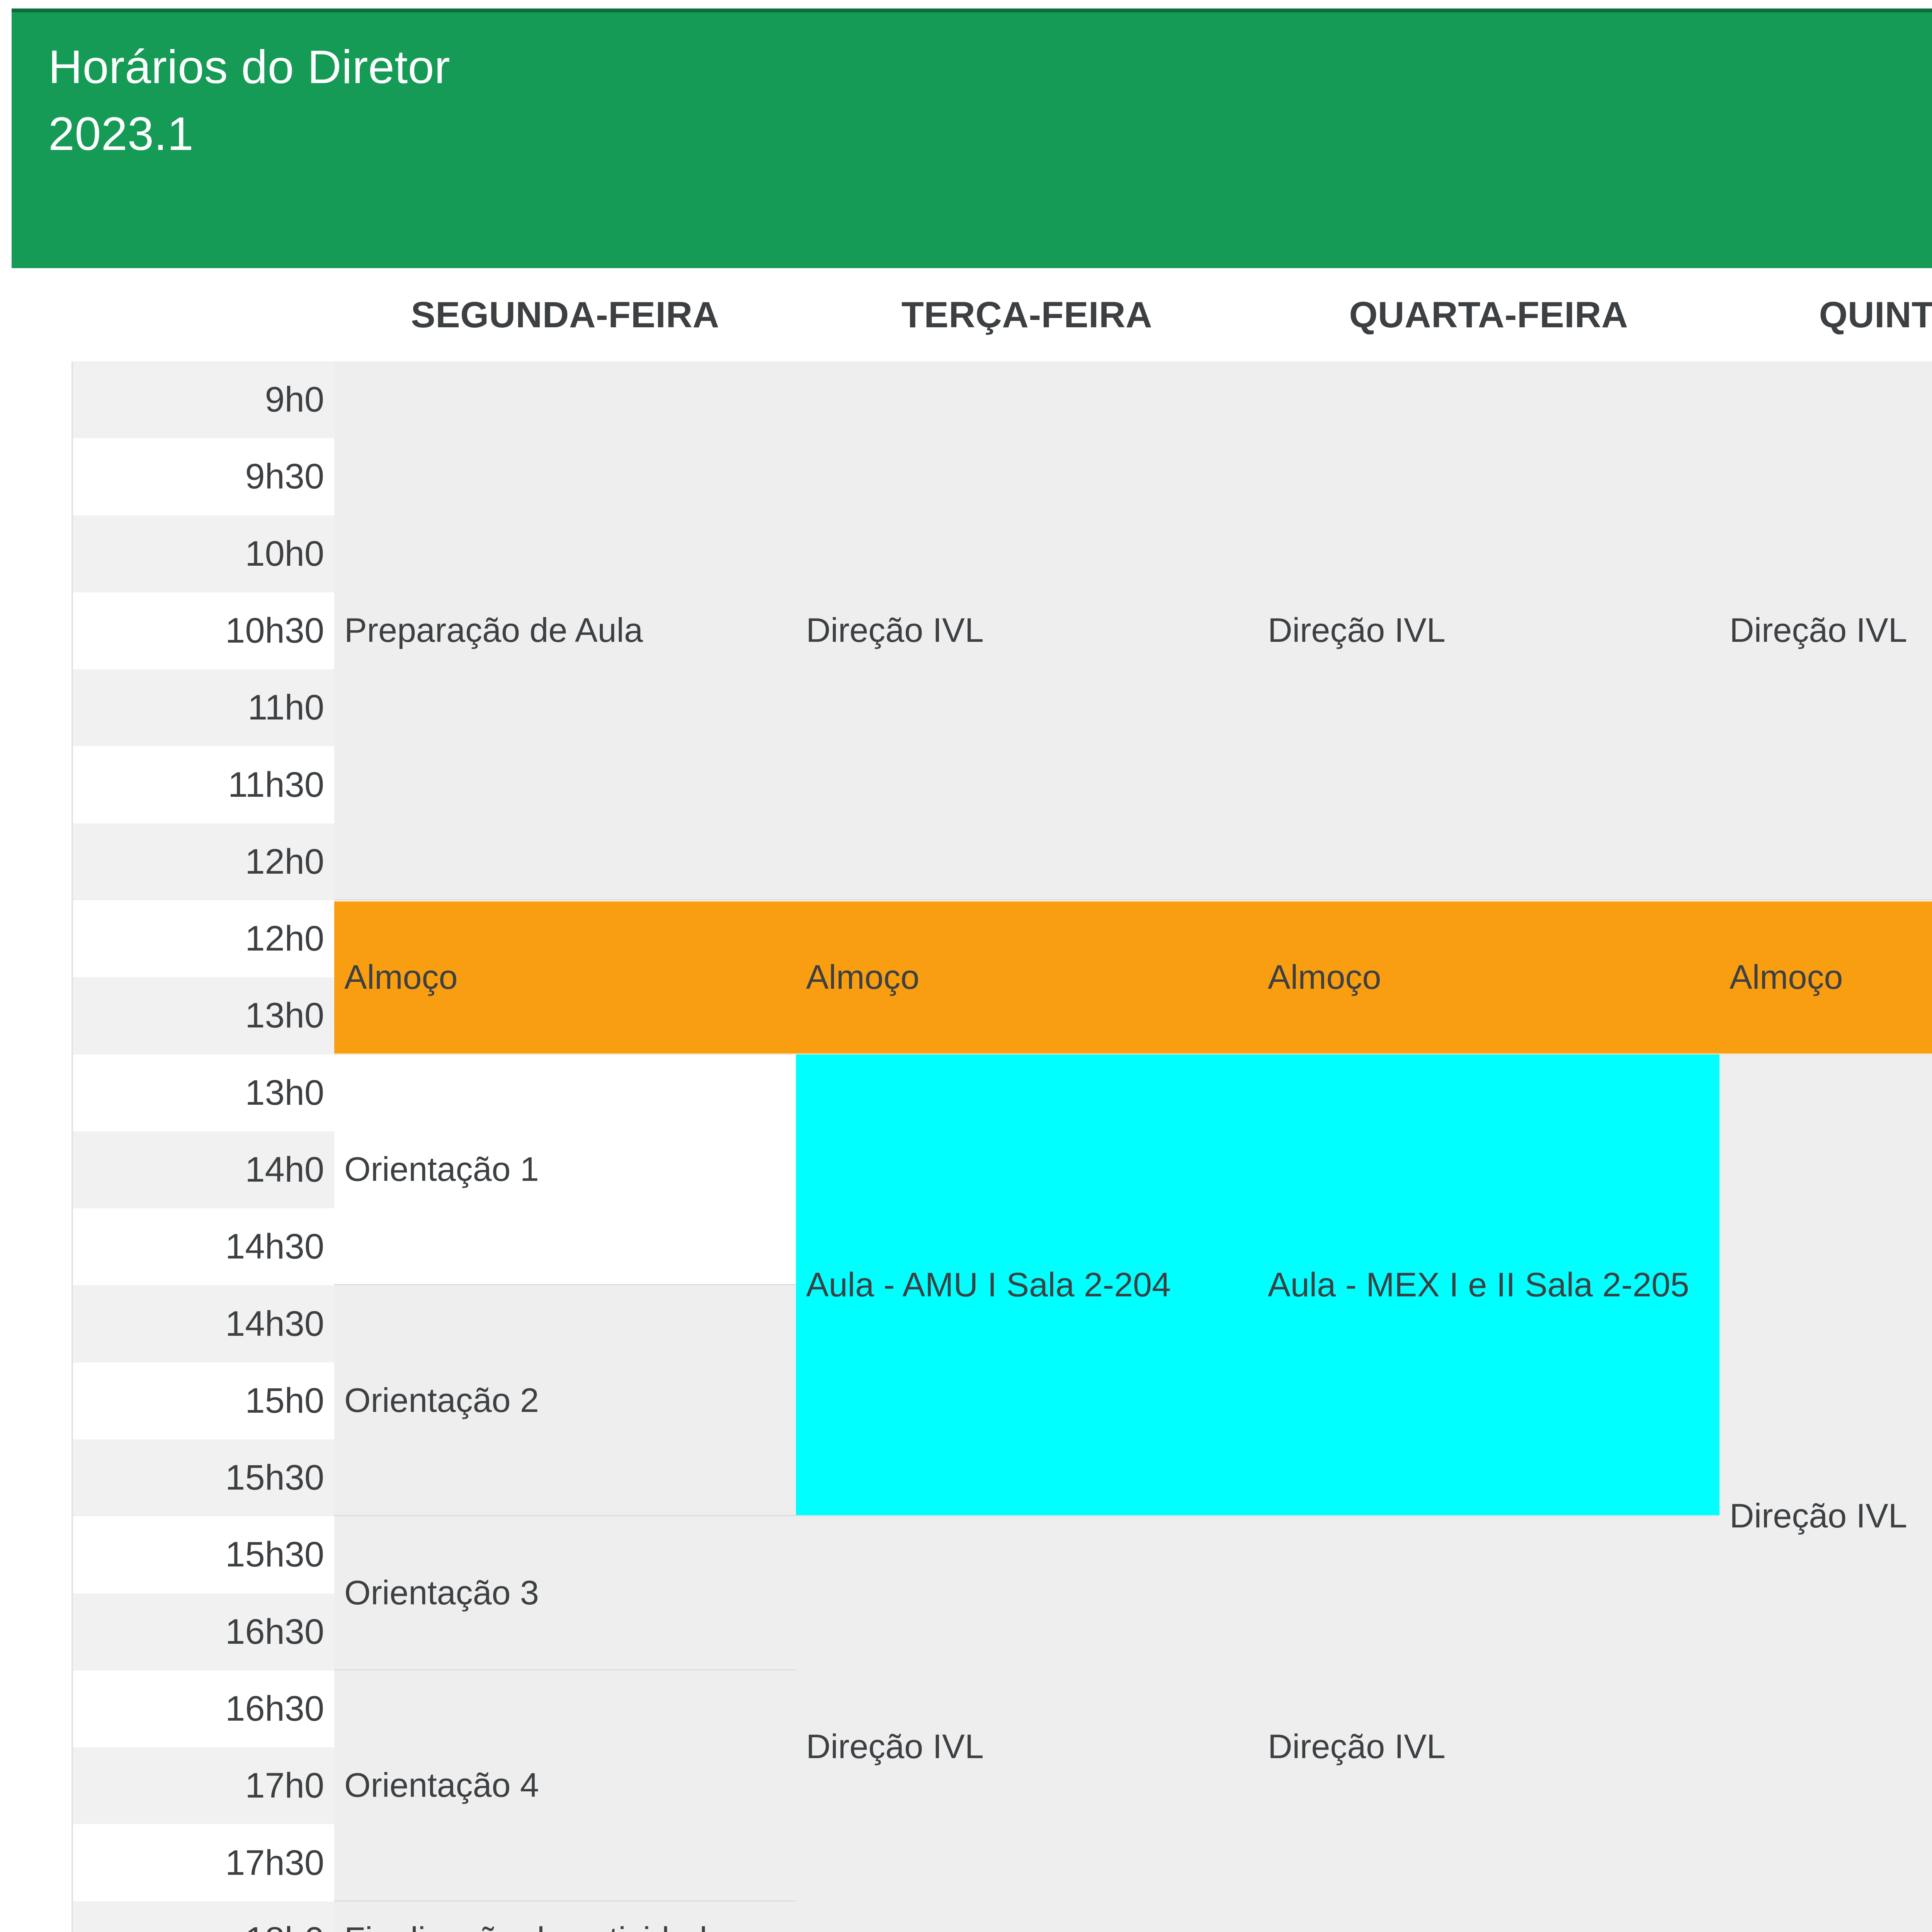 This screenshot has width=1932, height=1932. What do you see at coordinates (565, 1593) in the screenshot?
I see `schedule-event-cell: Orientação 3` at bounding box center [565, 1593].